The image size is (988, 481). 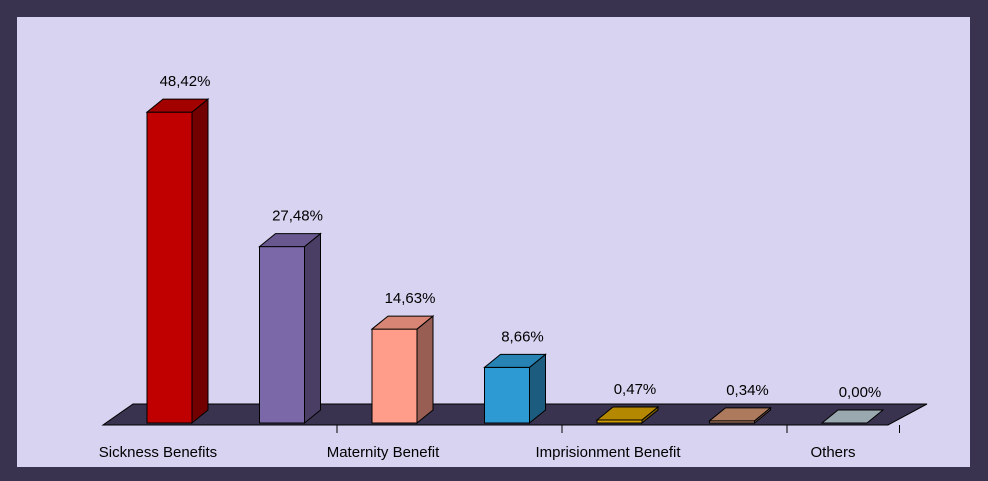 I want to click on value-label: 0,34%, so click(x=747, y=390).